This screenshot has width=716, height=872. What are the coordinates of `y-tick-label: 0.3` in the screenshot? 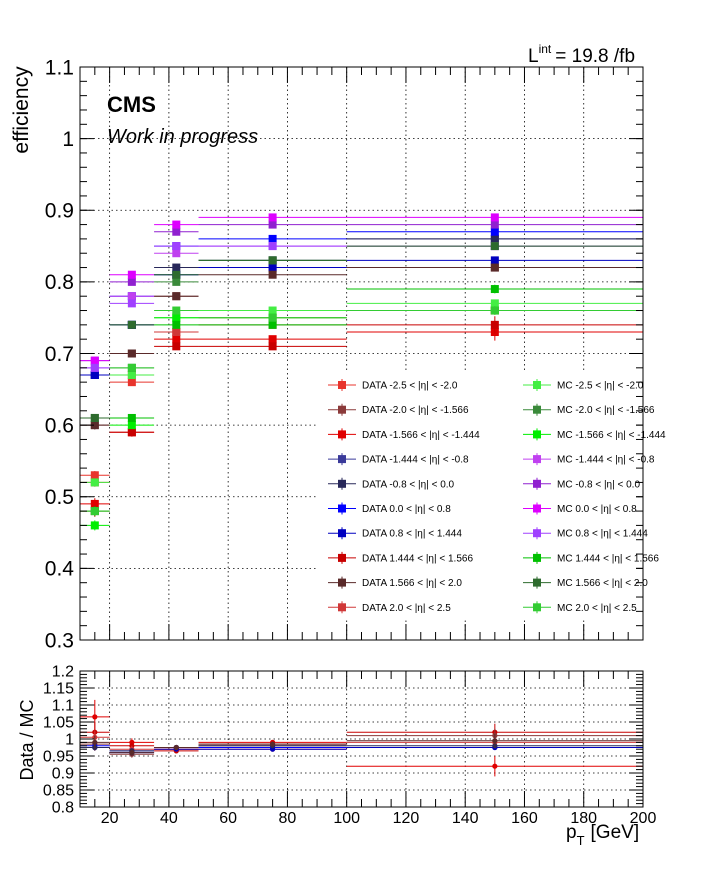 It's located at (59, 640).